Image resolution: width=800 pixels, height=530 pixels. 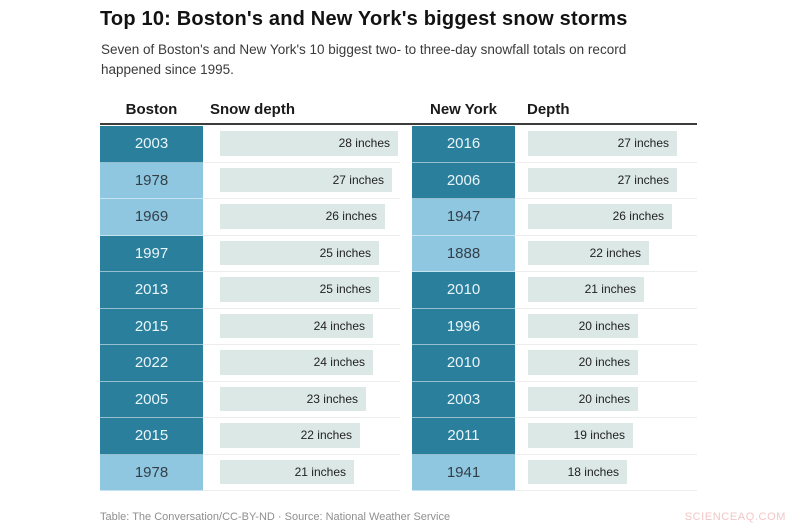 I want to click on boston-bar-cell: 28 inches, so click(x=301, y=144).